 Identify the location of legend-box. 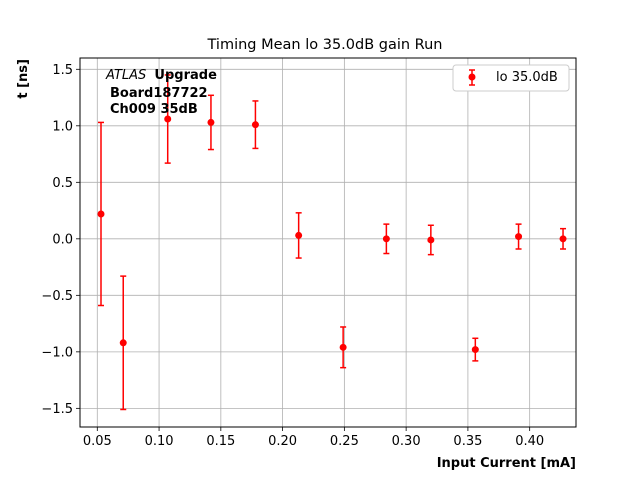
(511, 78).